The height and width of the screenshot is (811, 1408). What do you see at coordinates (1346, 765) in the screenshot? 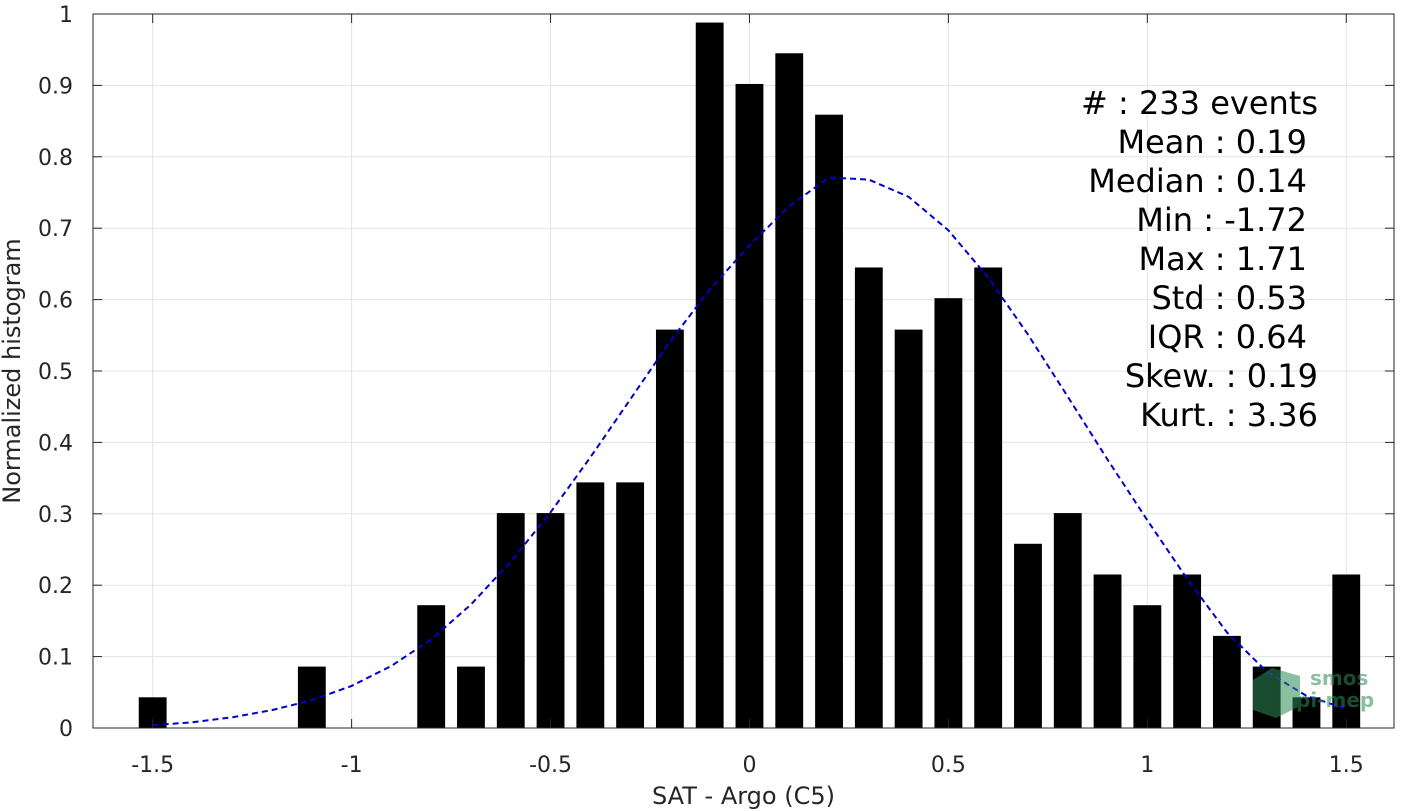
I see `x-tick-label: 1.5` at bounding box center [1346, 765].